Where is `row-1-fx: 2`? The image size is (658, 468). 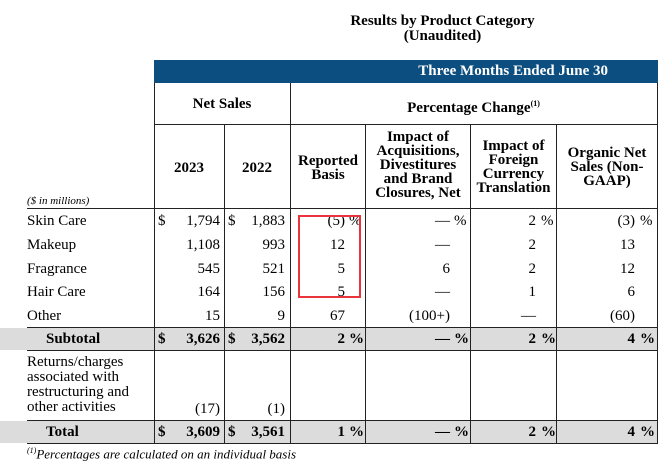
row-1-fx: 2 is located at coordinates (532, 245).